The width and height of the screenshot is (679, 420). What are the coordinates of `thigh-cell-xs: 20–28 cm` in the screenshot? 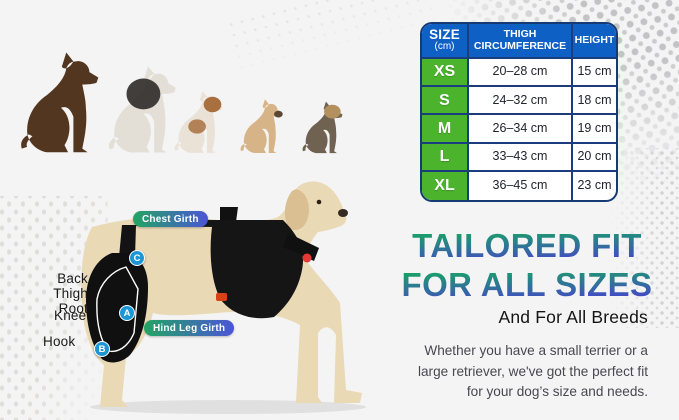 It's located at (521, 73).